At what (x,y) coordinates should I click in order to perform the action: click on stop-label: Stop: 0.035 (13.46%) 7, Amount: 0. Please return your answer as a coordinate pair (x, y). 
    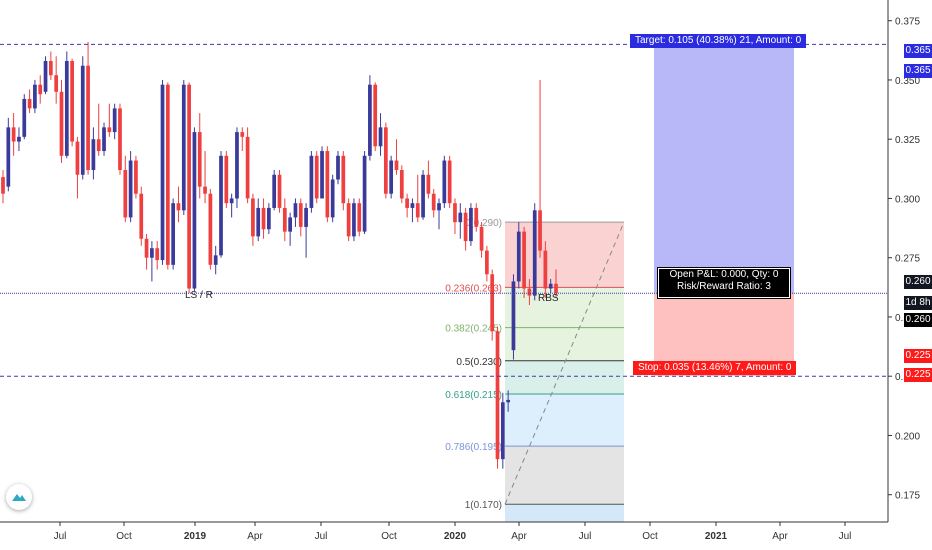
    Looking at the image, I should click on (715, 368).